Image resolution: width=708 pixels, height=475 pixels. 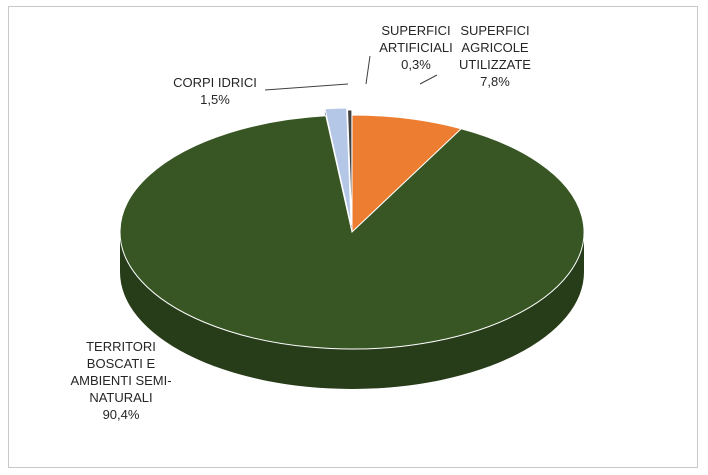 I want to click on label-corpi-idrici: CORPI IDRICI 1,5%, so click(x=215, y=91).